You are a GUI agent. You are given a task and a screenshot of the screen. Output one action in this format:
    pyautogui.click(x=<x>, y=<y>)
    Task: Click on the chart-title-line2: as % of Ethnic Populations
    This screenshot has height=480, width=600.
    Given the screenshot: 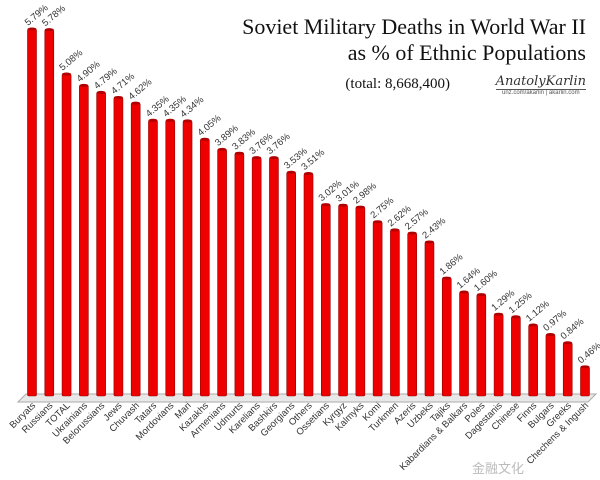 What is the action you would take?
    pyautogui.click(x=466, y=52)
    